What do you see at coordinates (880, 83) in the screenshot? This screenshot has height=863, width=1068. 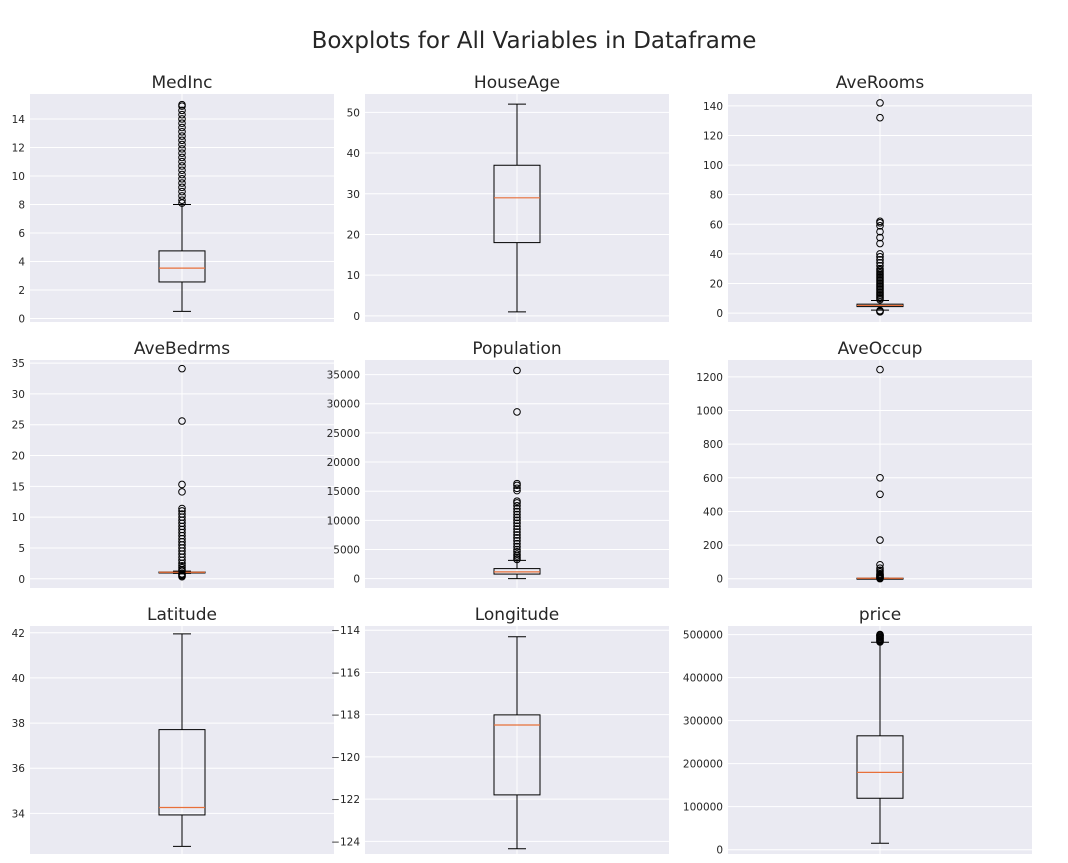 I see `subplot-title: AveRooms` at bounding box center [880, 83].